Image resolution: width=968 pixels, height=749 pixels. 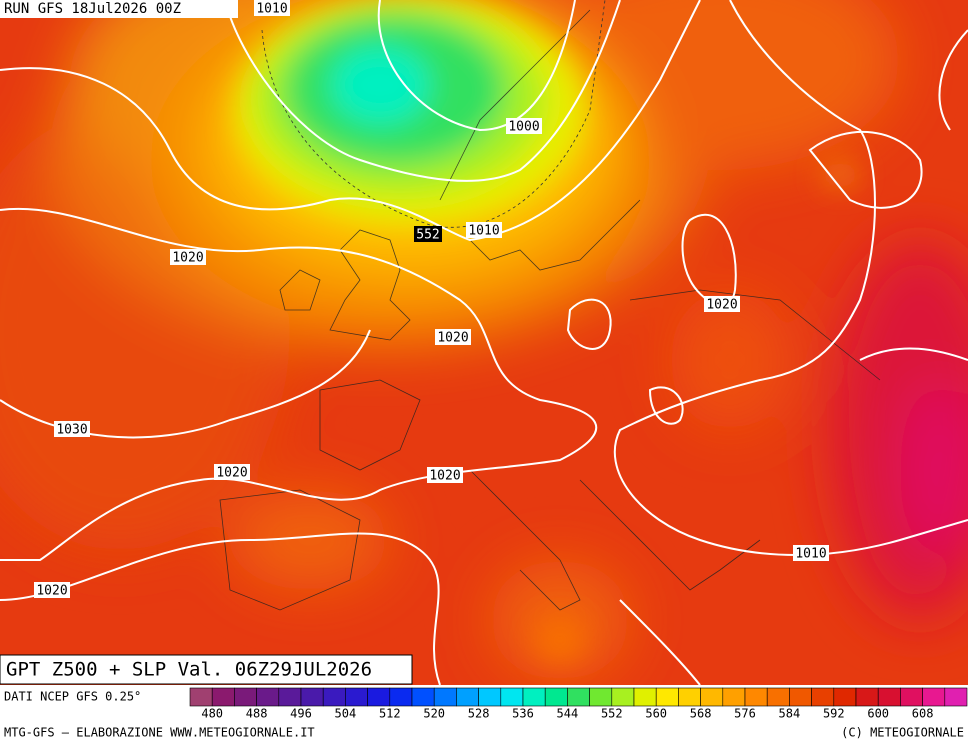 I want to click on colorbar-tick-label: 480, so click(x=212, y=714).